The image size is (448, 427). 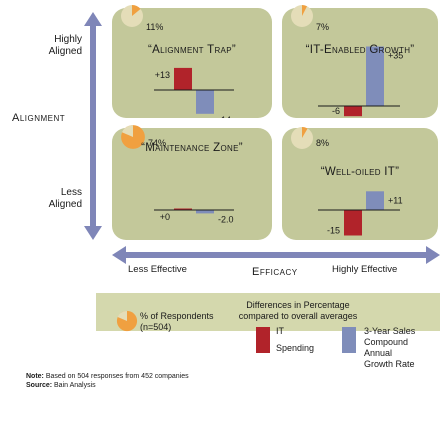 What do you see at coordinates (194, 216) in the screenshot?
I see `bar-group: +0 -2.0` at bounding box center [194, 216].